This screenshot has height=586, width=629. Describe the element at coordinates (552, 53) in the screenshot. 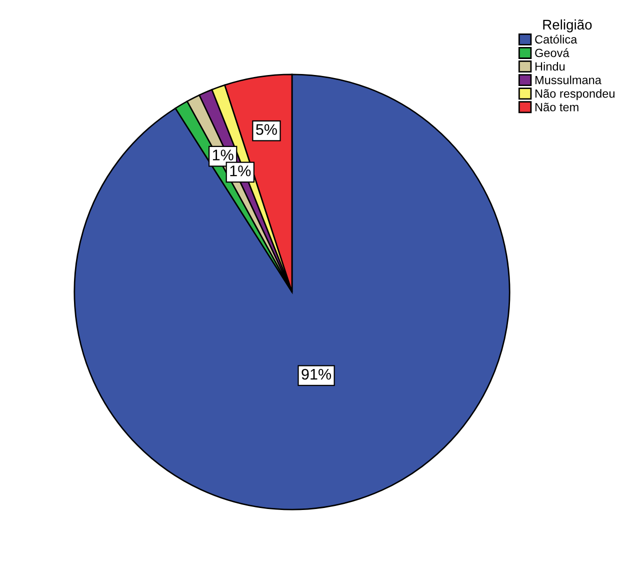

I see `legend-label: Geová` at that location.